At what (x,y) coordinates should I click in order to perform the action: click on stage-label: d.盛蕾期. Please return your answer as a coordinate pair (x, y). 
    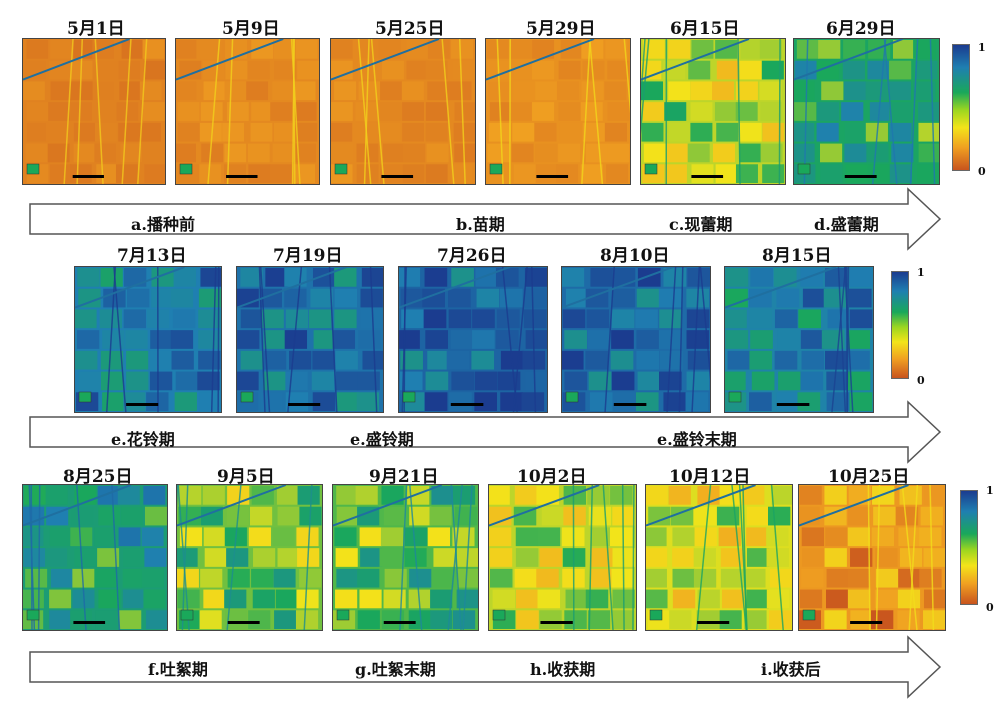
    Looking at the image, I should click on (846, 224).